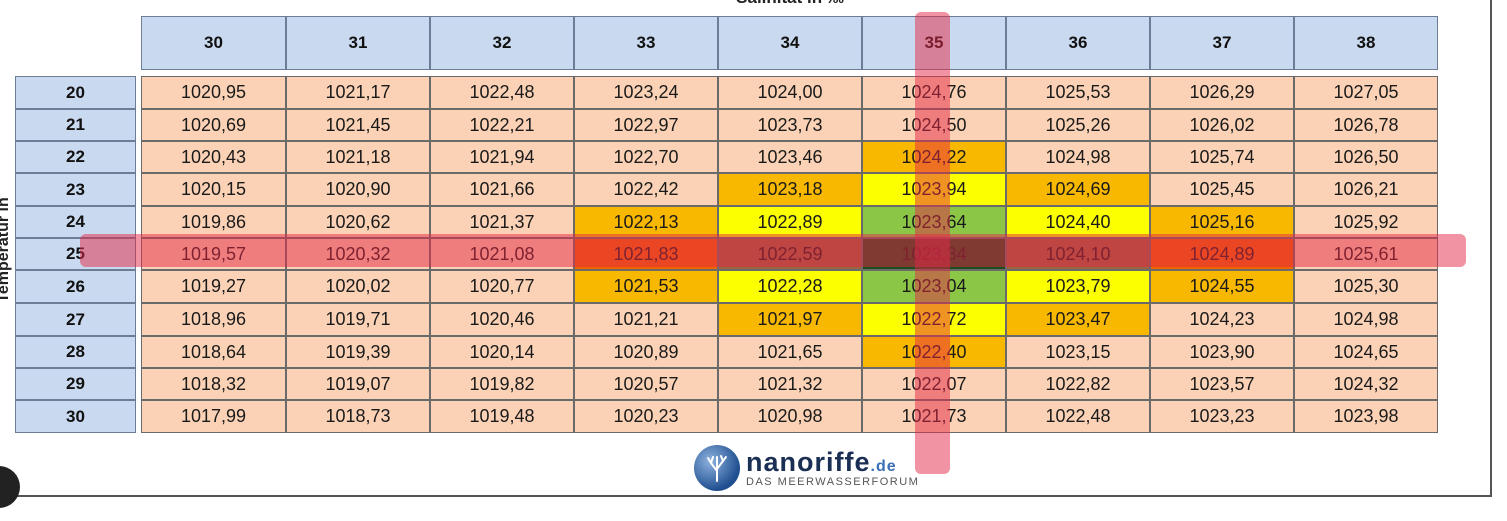  I want to click on table-cell: 1020,90, so click(358, 189).